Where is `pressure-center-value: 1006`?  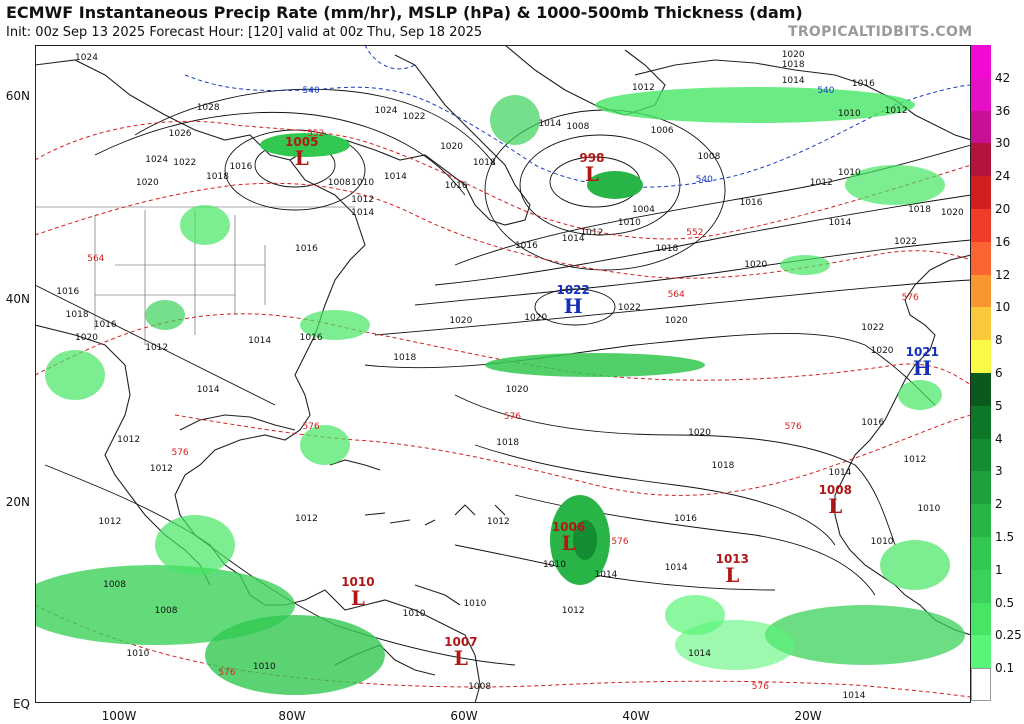
pressure-center-value: 1006 is located at coordinates (568, 526).